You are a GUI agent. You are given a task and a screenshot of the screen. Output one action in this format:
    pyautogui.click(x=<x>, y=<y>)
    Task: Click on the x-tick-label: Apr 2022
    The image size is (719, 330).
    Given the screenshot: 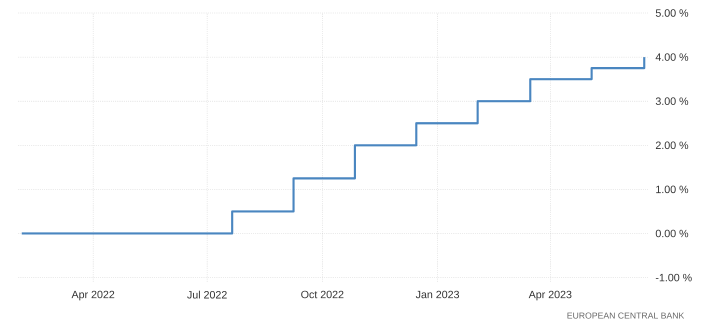 What is the action you would take?
    pyautogui.click(x=93, y=295)
    